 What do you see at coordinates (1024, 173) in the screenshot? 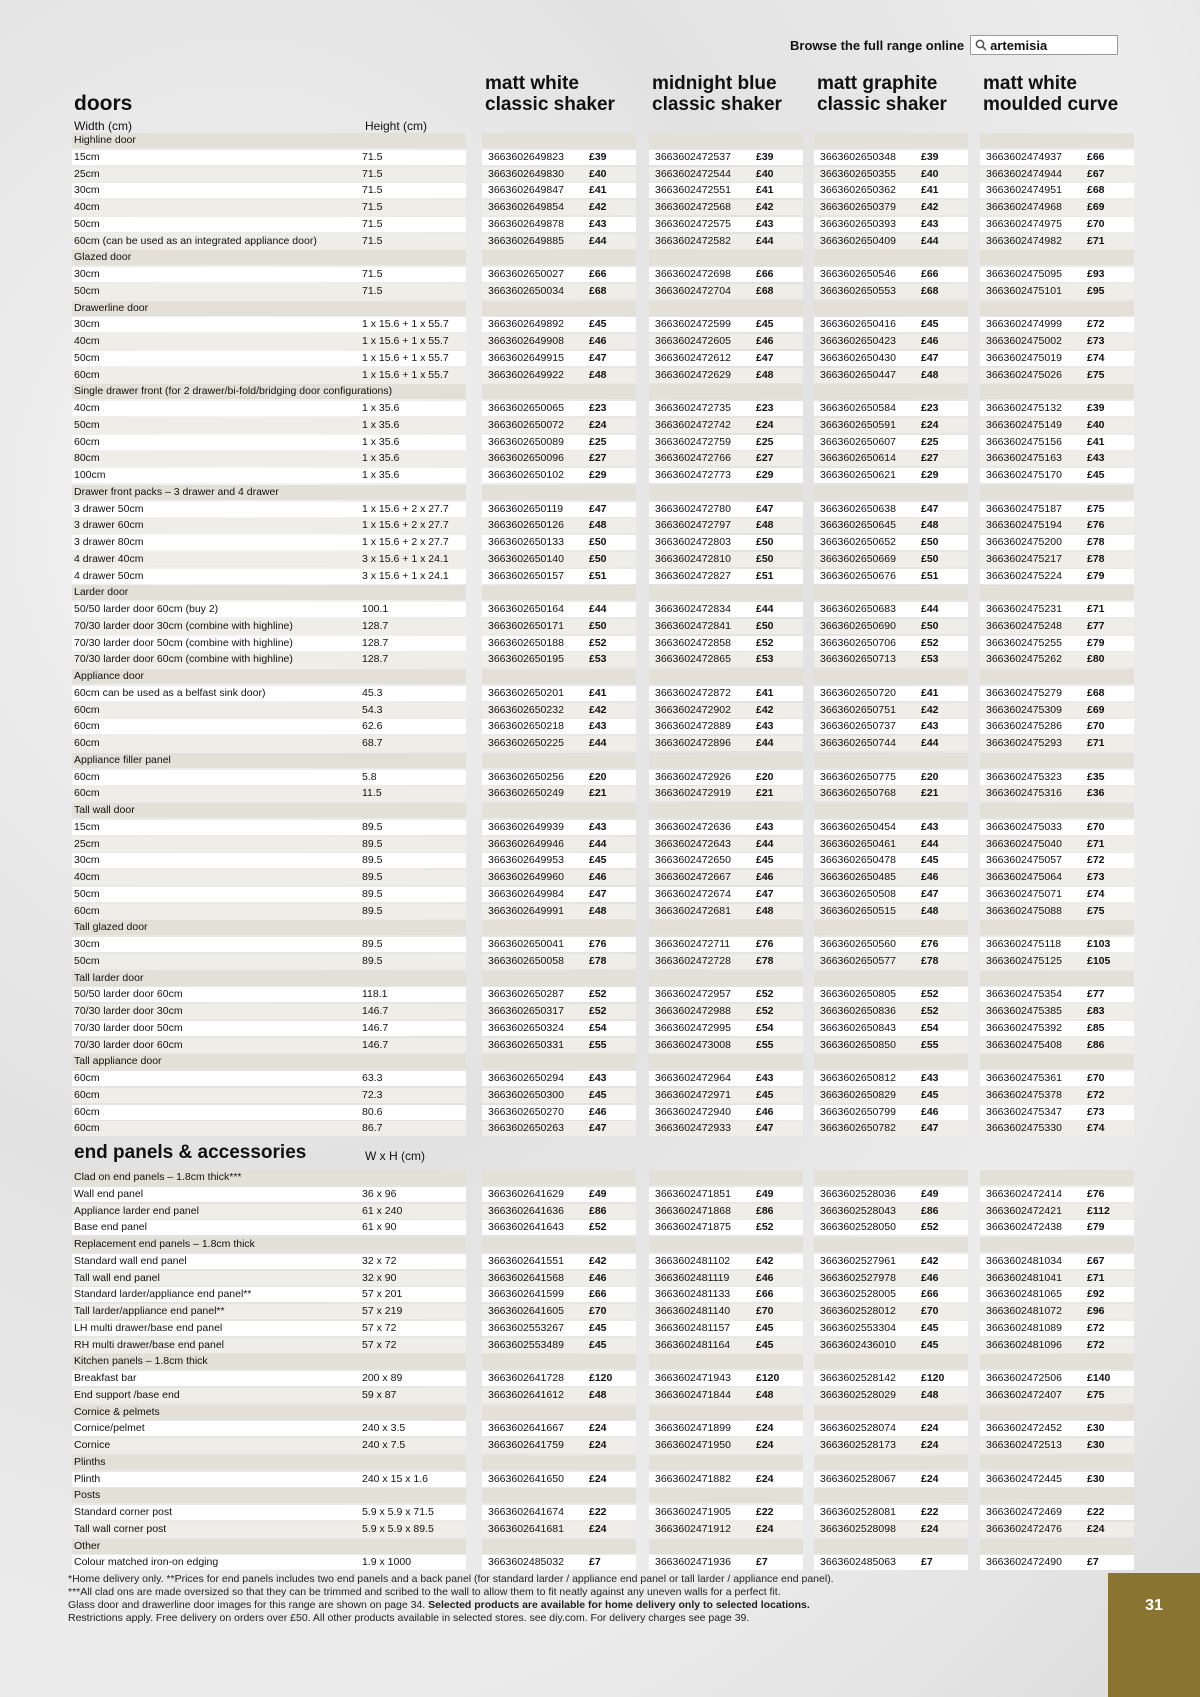
I see `product-code: 3663602474944` at bounding box center [1024, 173].